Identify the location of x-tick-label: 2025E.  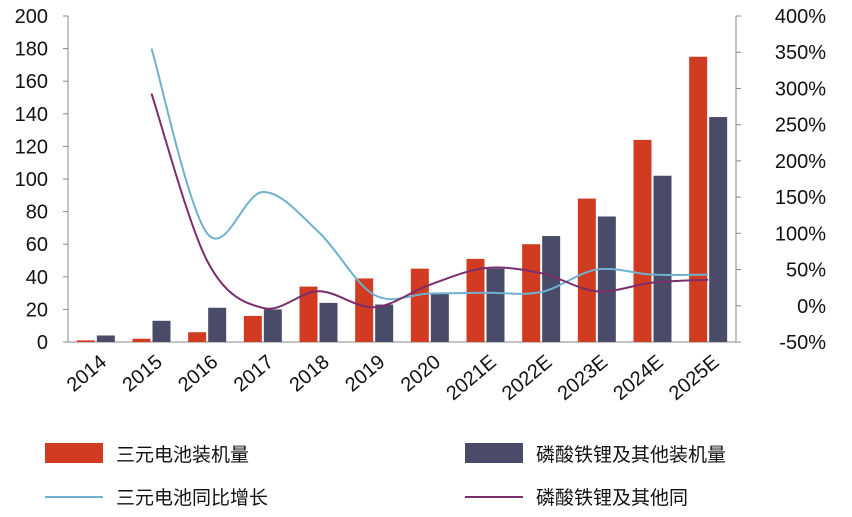
(694, 378).